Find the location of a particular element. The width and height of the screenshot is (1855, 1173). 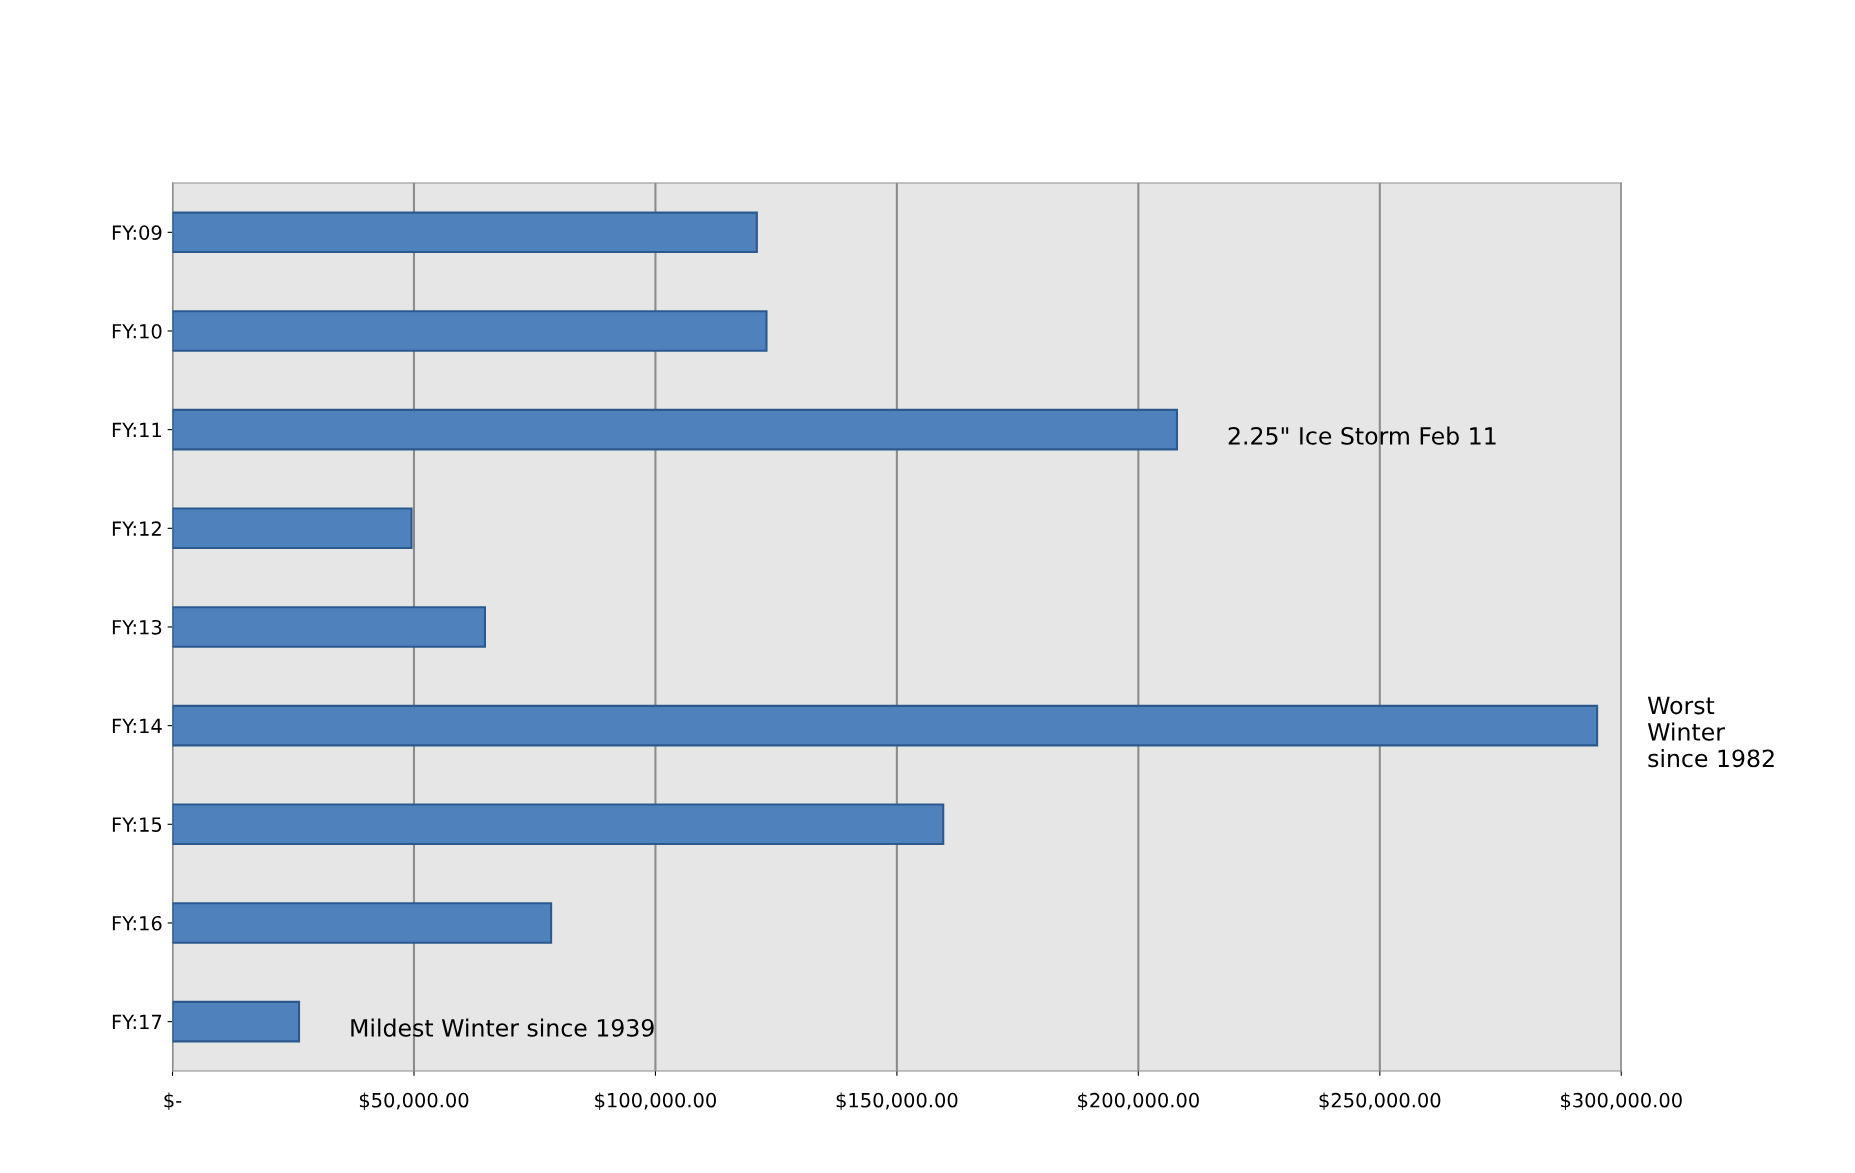

y-tick-label: FY:15 is located at coordinates (137, 824).